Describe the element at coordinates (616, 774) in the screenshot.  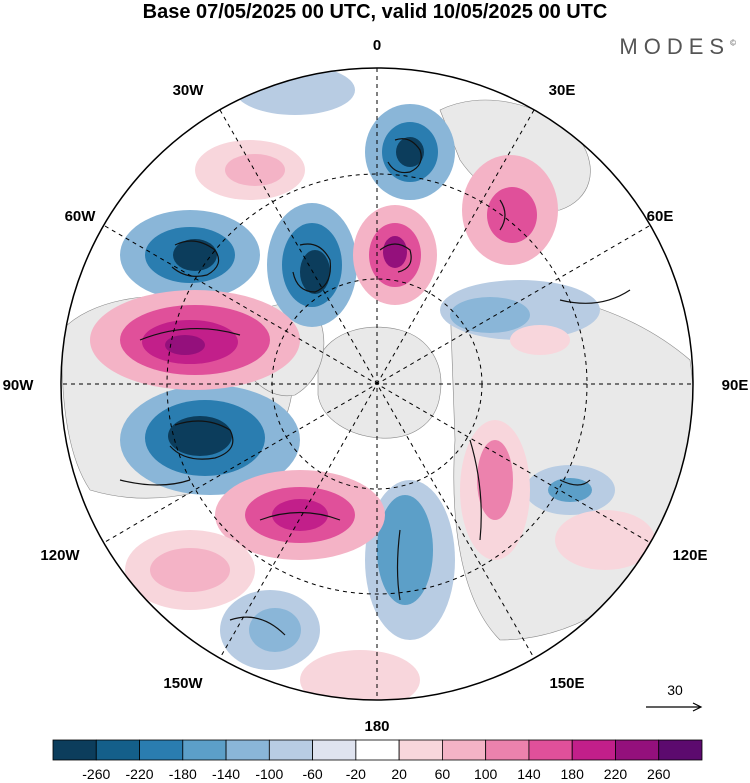
I see `colorbar-tick-label: 220` at that location.